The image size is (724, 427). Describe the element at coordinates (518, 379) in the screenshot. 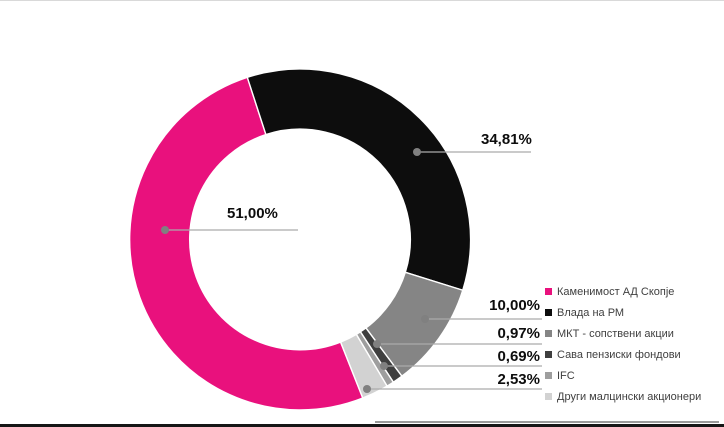

I see `data-label-drugi: 2,53%` at that location.